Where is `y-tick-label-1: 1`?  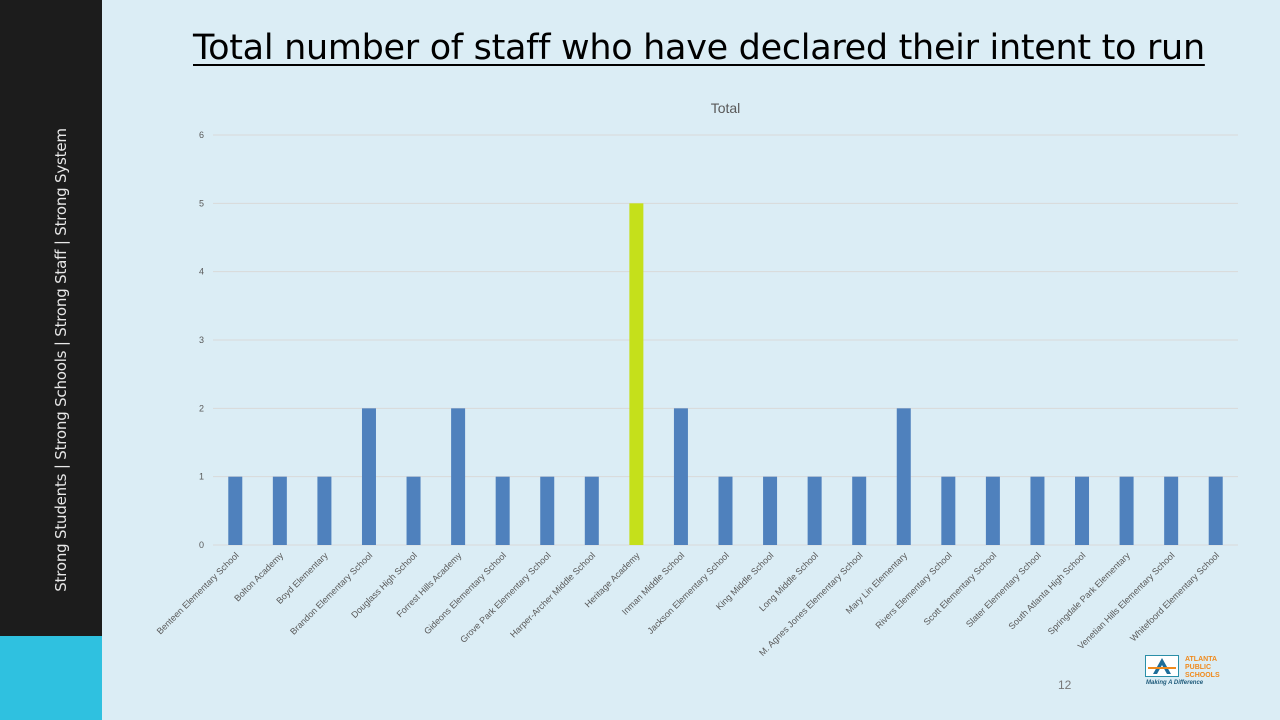 y-tick-label-1: 1 is located at coordinates (201, 477).